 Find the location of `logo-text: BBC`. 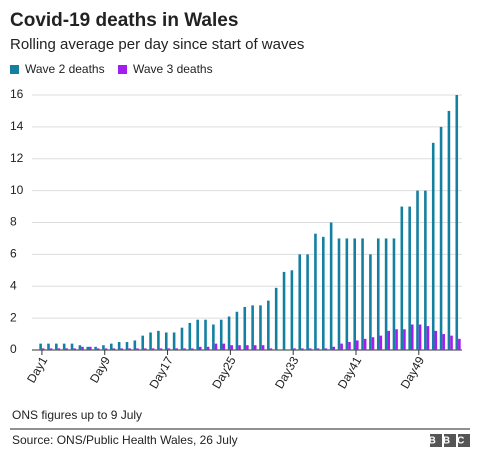

logo-text: BBC is located at coordinates (450, 441).